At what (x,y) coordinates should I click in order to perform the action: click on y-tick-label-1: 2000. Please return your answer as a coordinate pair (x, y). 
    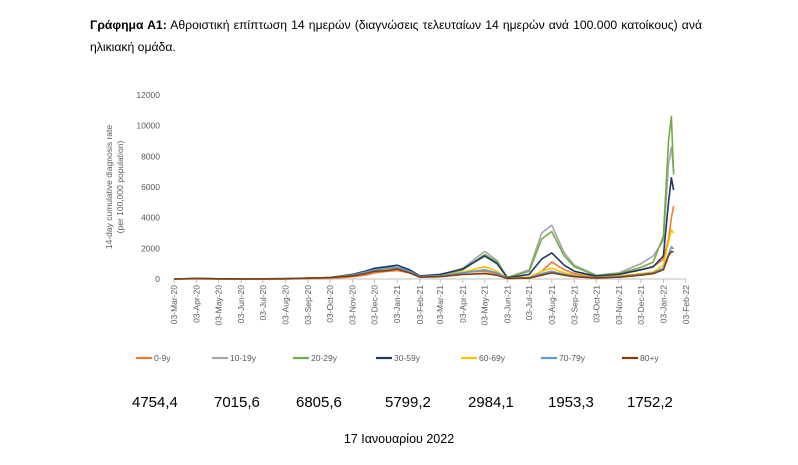
    Looking at the image, I should click on (150, 248).